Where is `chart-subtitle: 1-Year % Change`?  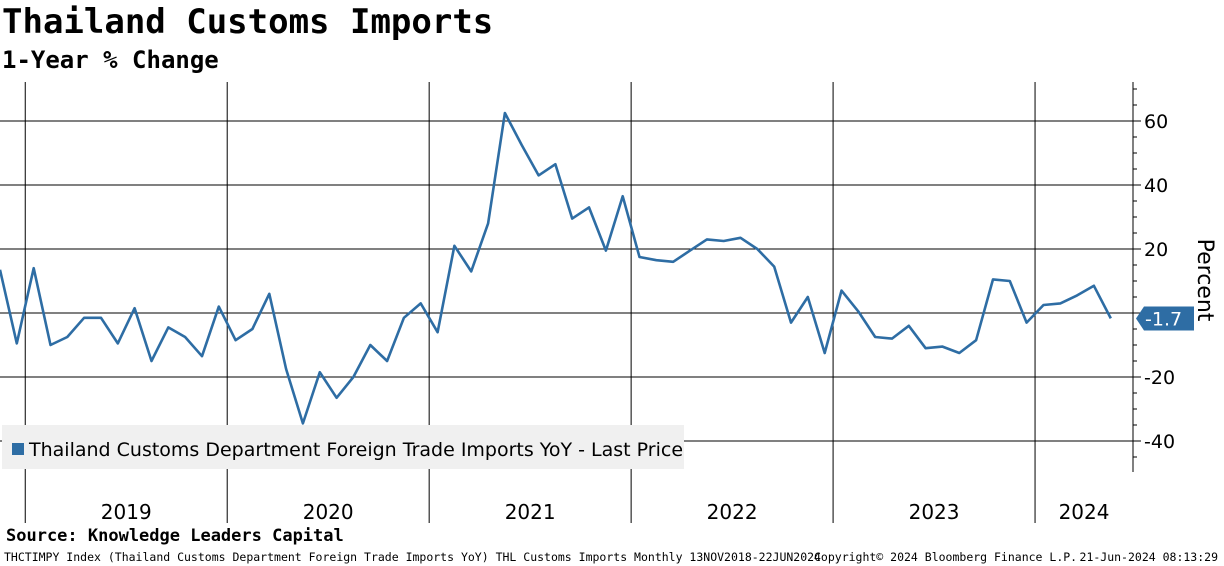 chart-subtitle: 1-Year % Change is located at coordinates (110, 60).